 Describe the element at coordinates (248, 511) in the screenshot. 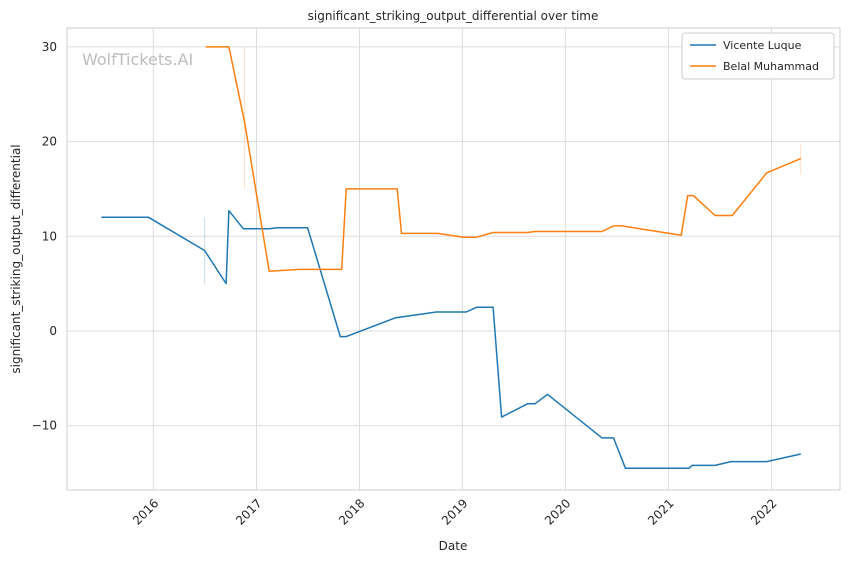

I see `x-tick-label: 2017` at that location.